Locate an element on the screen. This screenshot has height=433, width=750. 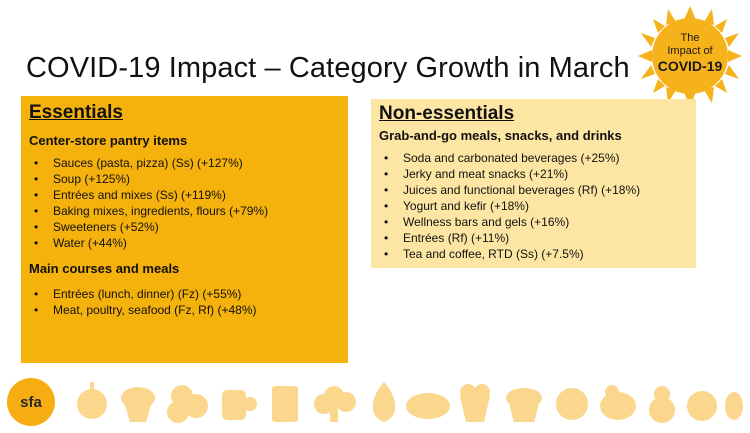
leafy-greens-icon is located at coordinates (187, 404).